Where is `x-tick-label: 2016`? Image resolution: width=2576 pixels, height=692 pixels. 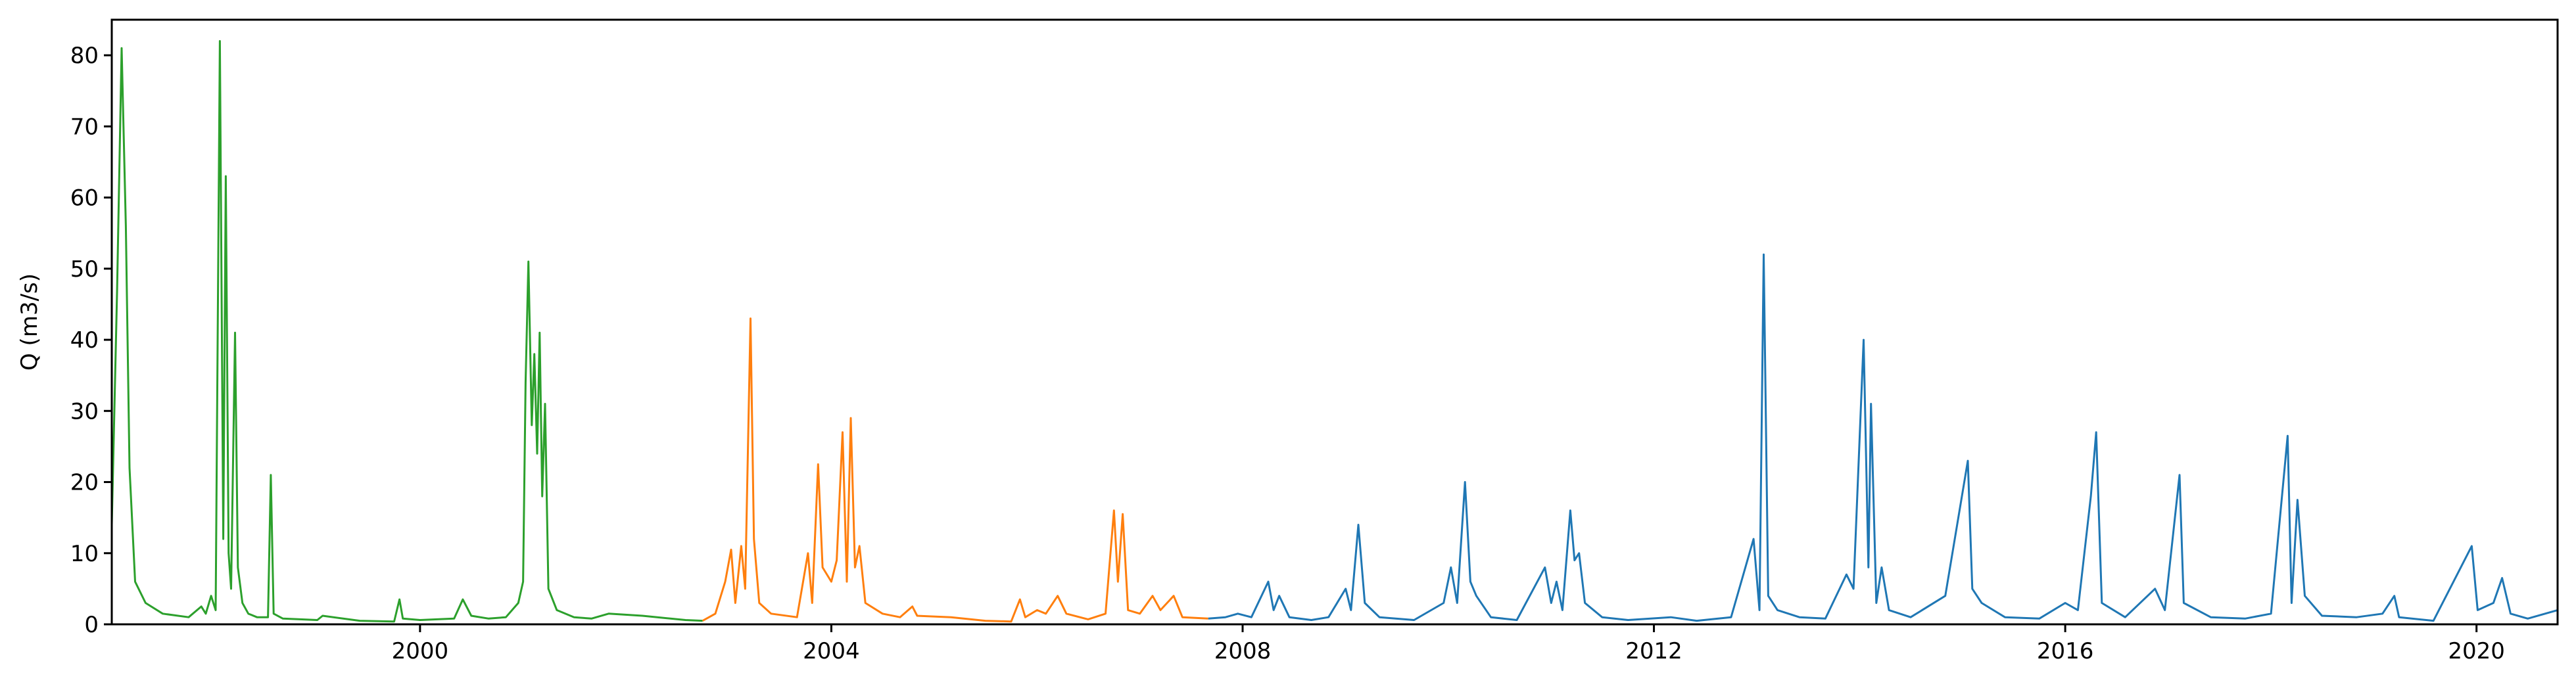
x-tick-label: 2016 is located at coordinates (2066, 651).